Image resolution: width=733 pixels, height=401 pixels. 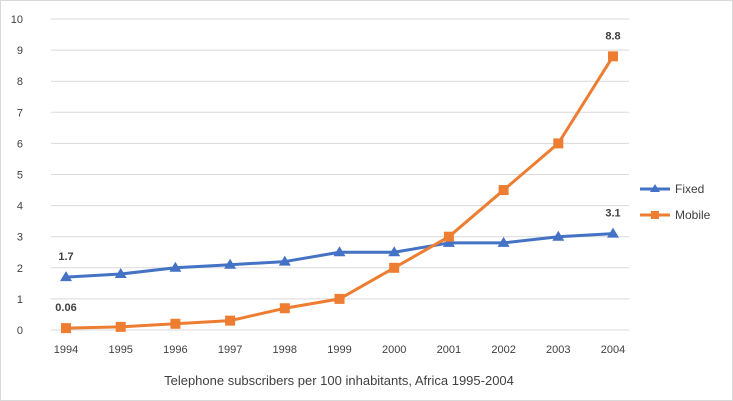 What do you see at coordinates (394, 350) in the screenshot?
I see `x-tick-label: 2000` at bounding box center [394, 350].